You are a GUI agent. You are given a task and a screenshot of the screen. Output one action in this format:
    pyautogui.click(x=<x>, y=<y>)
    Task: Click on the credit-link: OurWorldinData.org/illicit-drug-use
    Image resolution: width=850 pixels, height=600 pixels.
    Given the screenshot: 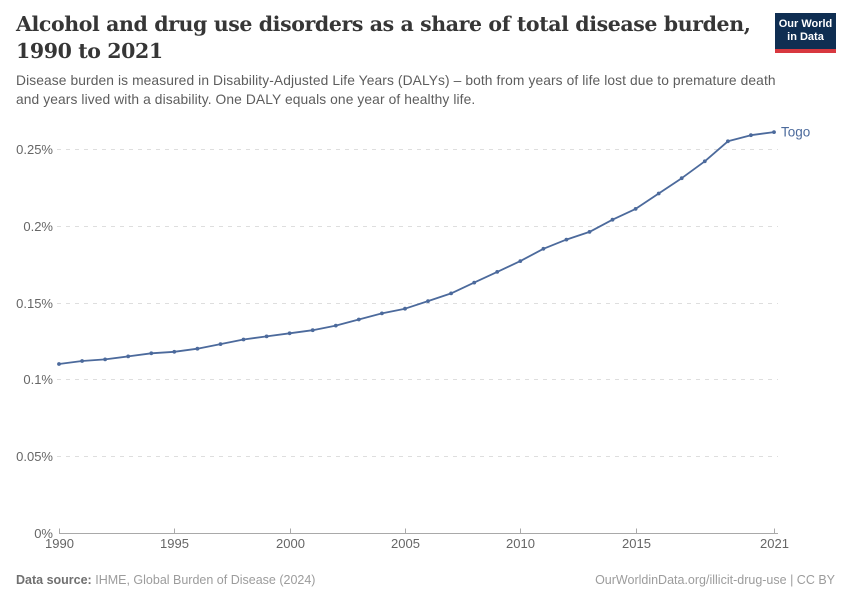 What is the action you would take?
    pyautogui.click(x=691, y=580)
    